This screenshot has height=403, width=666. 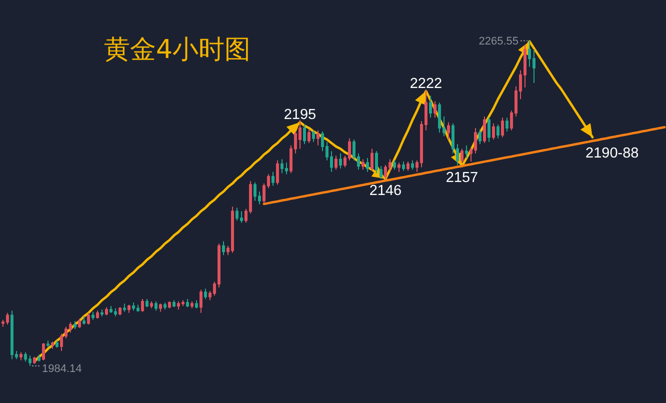 What do you see at coordinates (177, 50) in the screenshot?
I see `chart-title: 黄金4小时图` at bounding box center [177, 50].